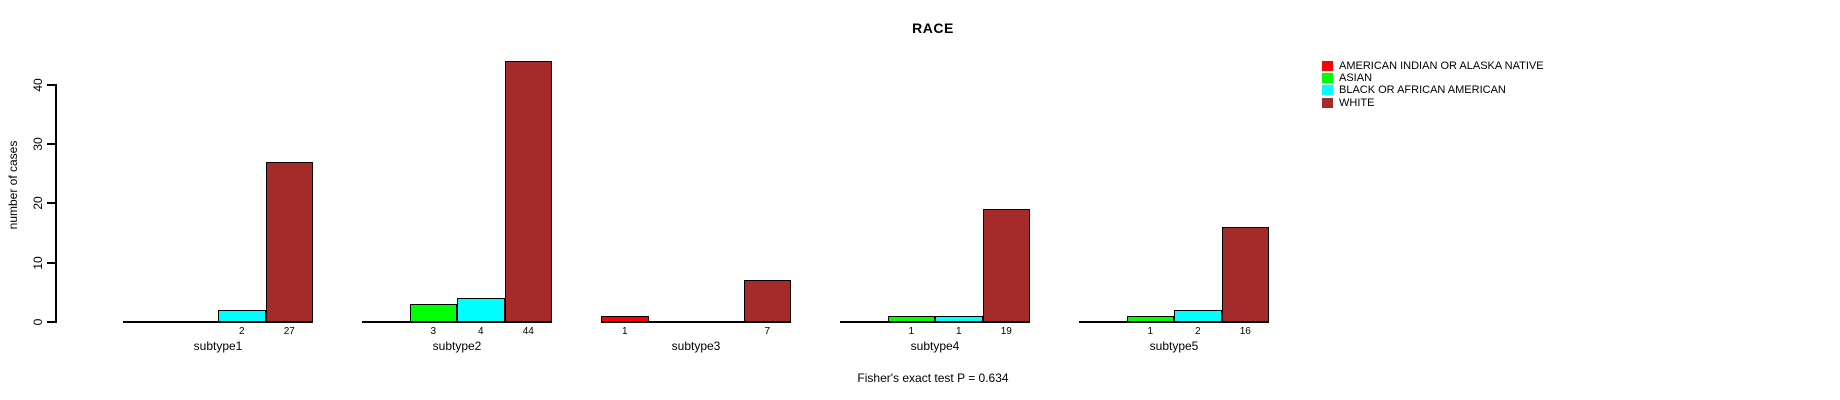 This screenshot has width=1840, height=400. I want to click on legend-item: BLACK OR AFRICAN AMERICAN, so click(1433, 90).